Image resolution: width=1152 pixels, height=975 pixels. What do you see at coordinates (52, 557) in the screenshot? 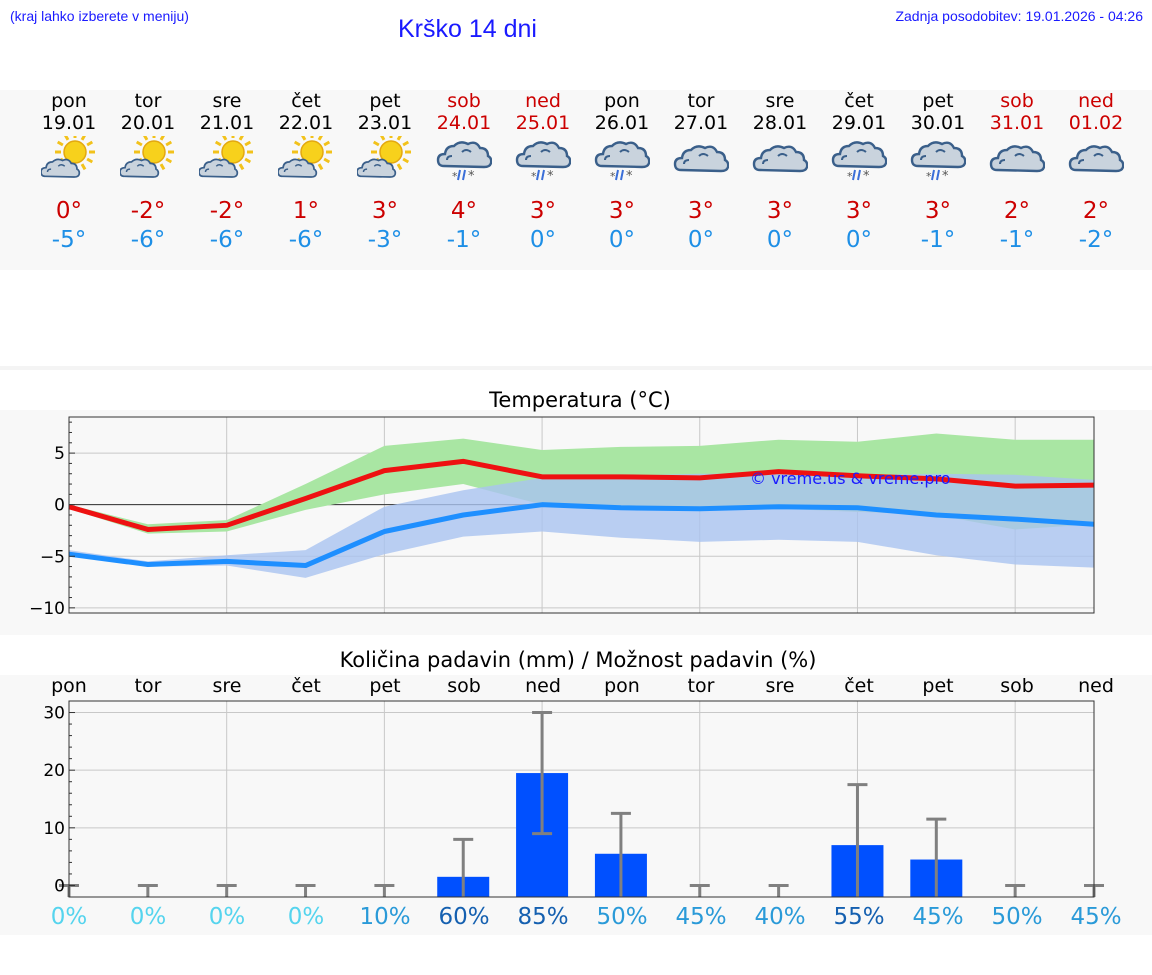
I see `y-tick-label: −5` at bounding box center [52, 557].